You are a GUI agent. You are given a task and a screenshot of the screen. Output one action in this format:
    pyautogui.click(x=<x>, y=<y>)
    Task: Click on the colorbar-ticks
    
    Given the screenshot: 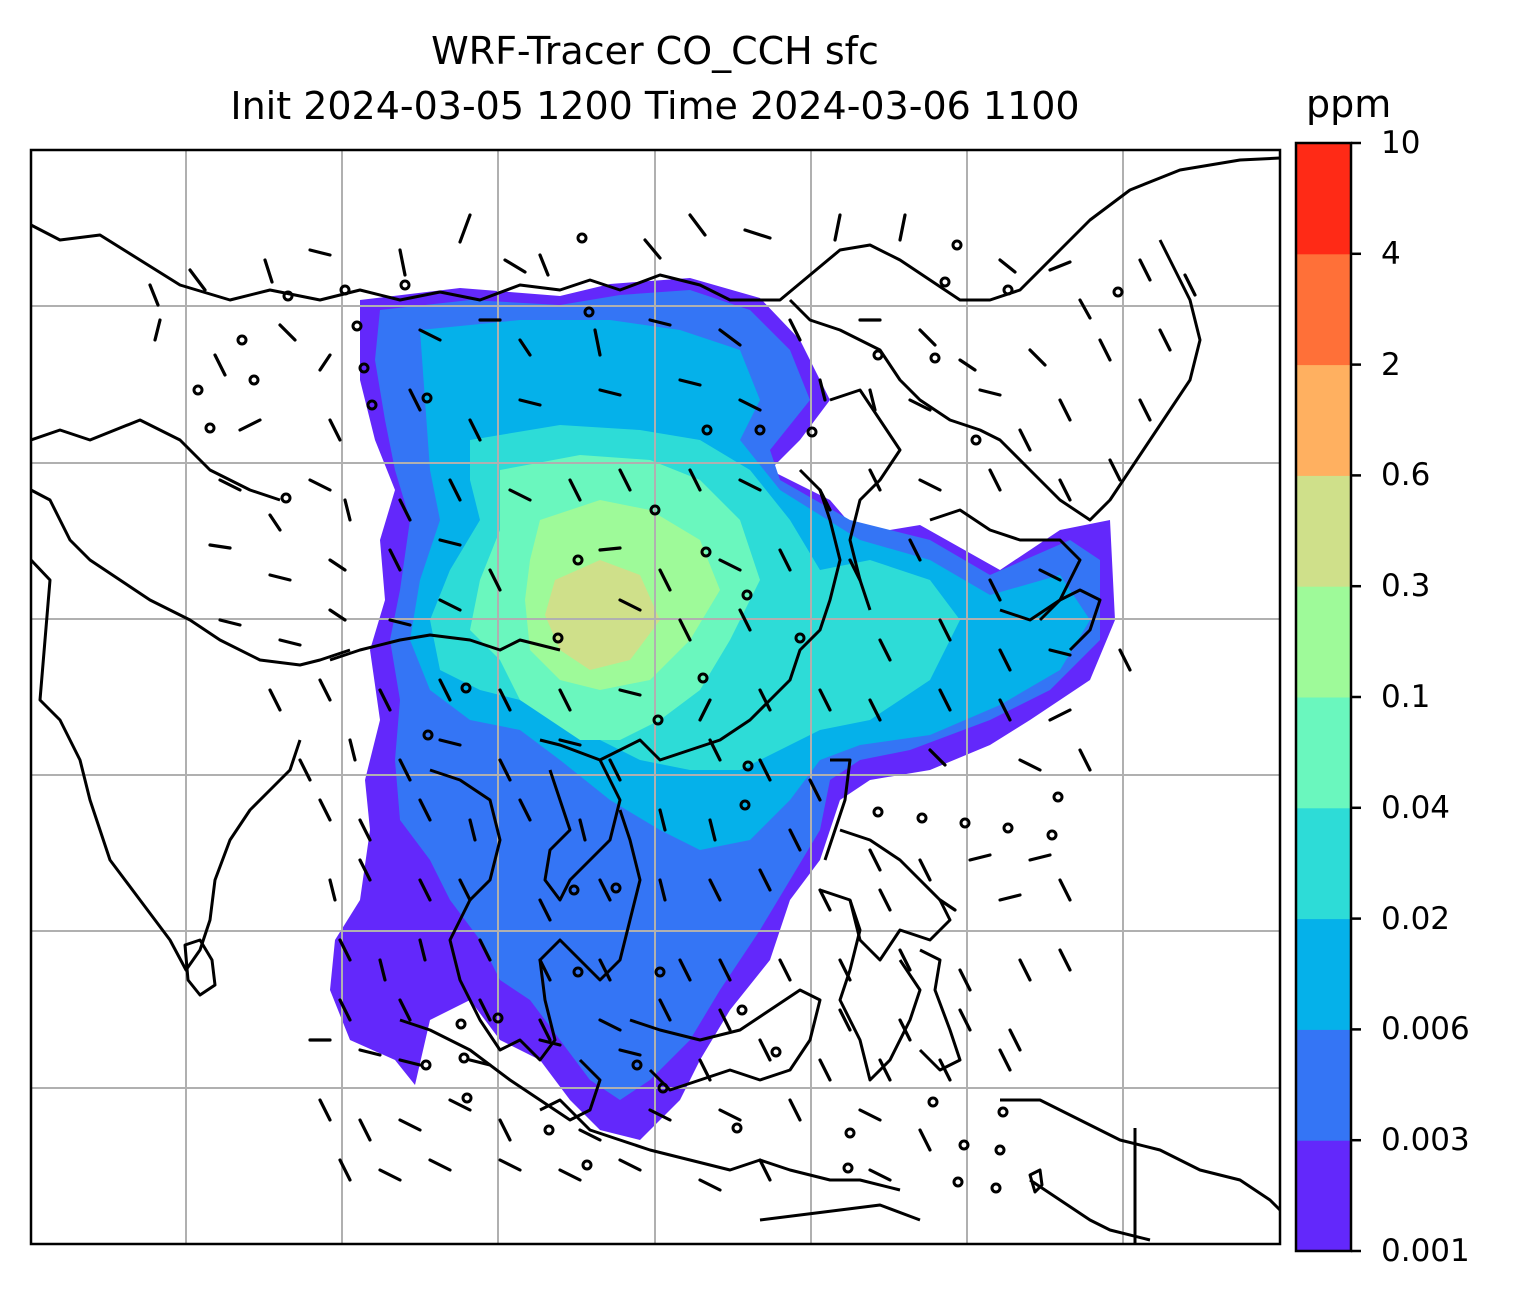 What is the action you would take?
    pyautogui.click(x=1356, y=697)
    